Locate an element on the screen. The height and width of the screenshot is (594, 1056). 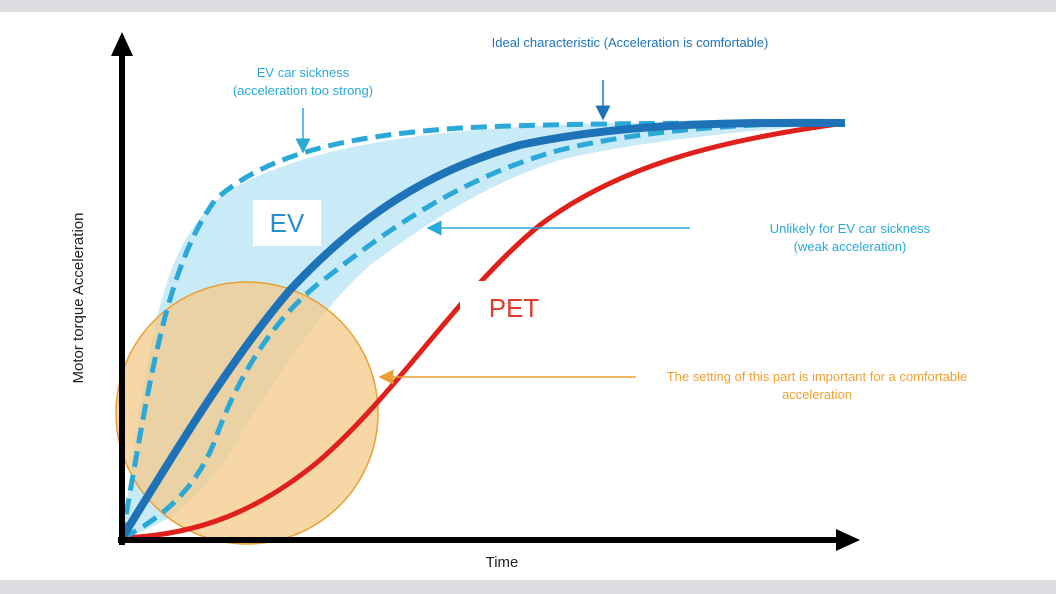
x-axis-label: Time is located at coordinates (502, 562).